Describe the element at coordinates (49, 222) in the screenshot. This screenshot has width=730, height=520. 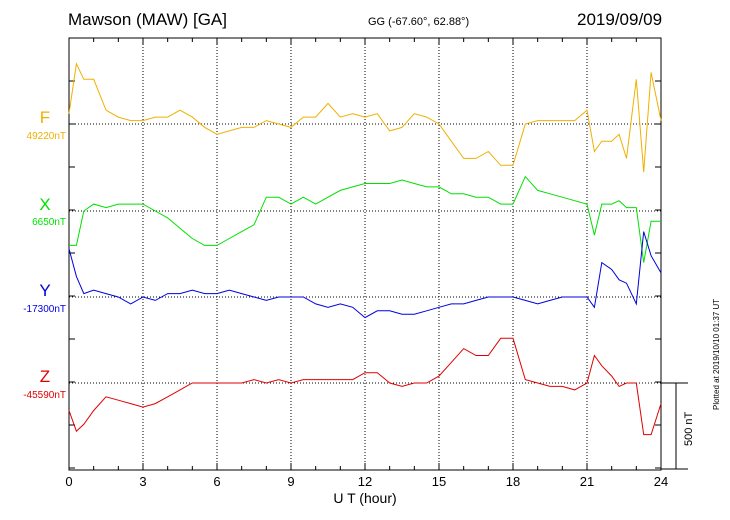
I see `baseline-label-x: 6650nT` at that location.